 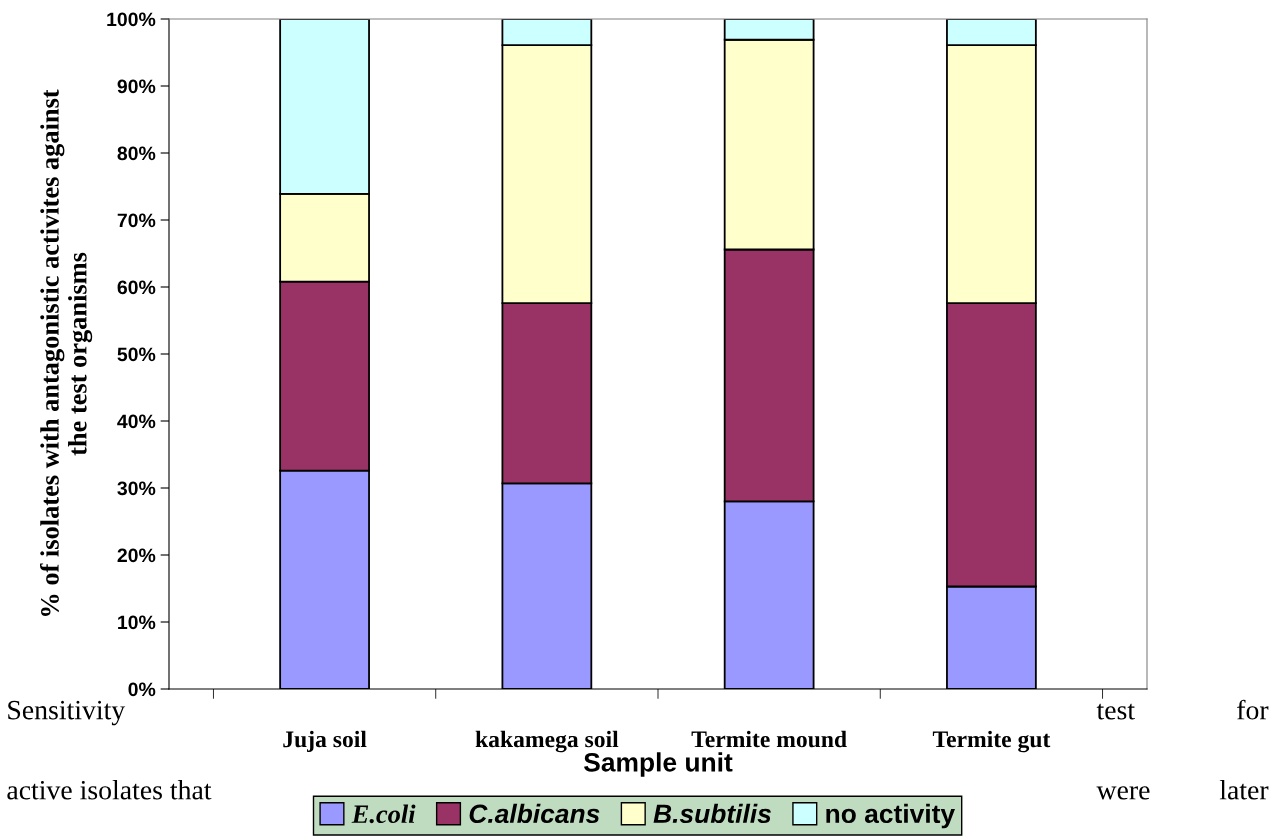 What do you see at coordinates (991, 741) in the screenshot?
I see `x-tick-label: Termite gut` at bounding box center [991, 741].